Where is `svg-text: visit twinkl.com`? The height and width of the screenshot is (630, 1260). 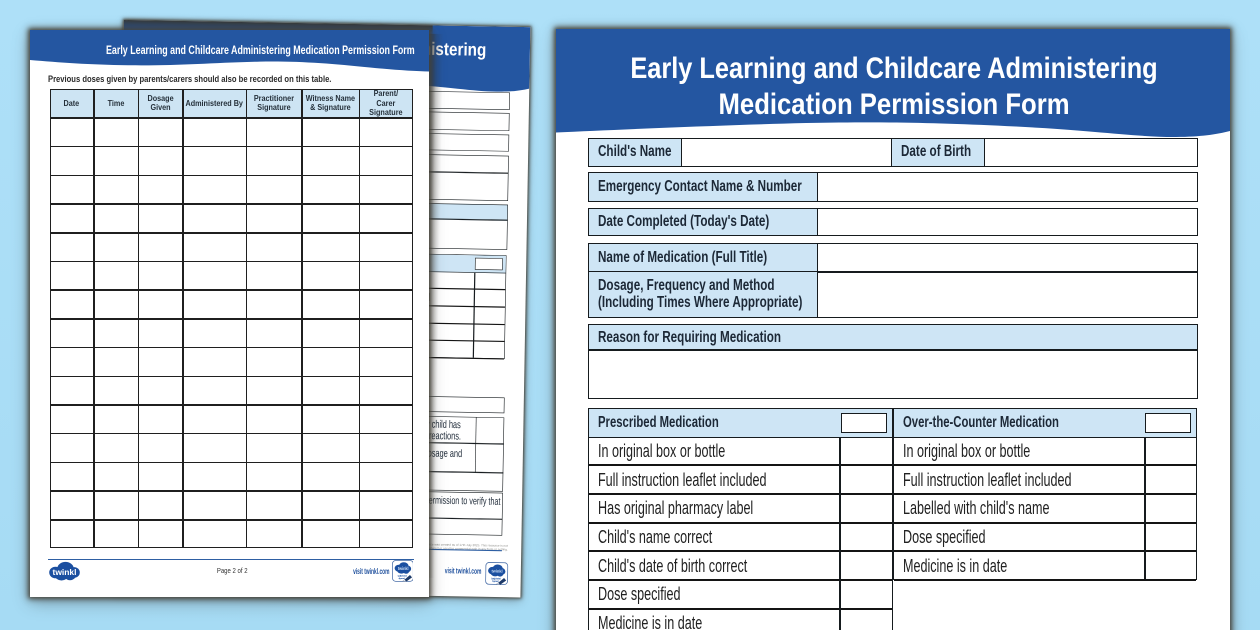
svg-text: visit twinkl.com is located at coordinates (371, 571).